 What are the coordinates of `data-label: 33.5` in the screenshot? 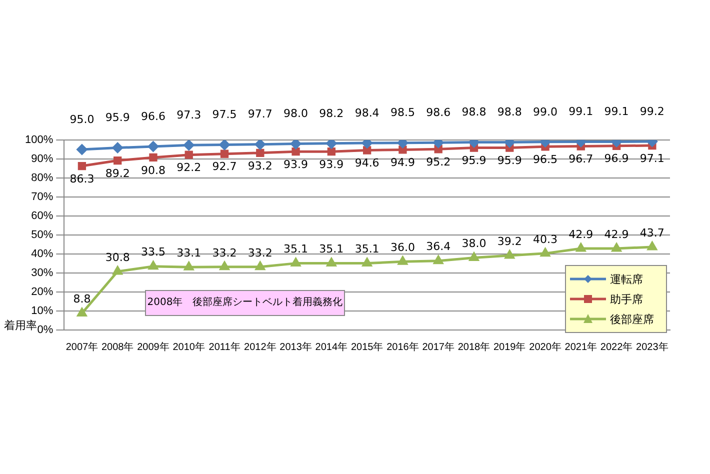 It's located at (153, 252).